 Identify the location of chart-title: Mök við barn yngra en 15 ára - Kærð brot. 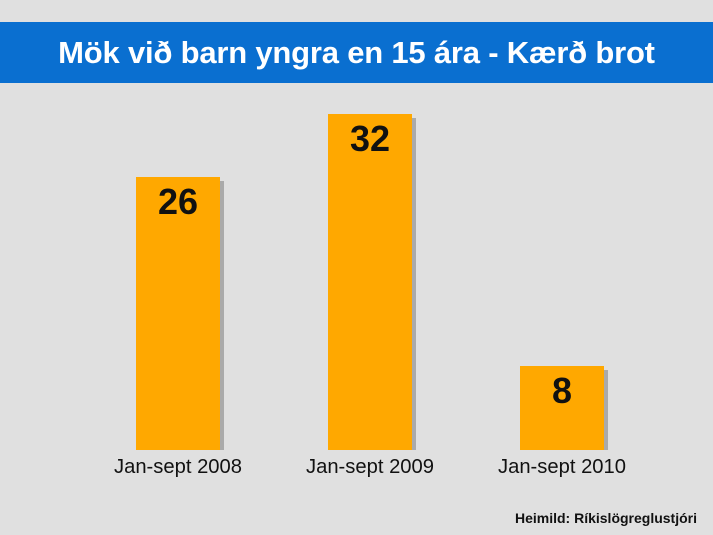
(356, 52).